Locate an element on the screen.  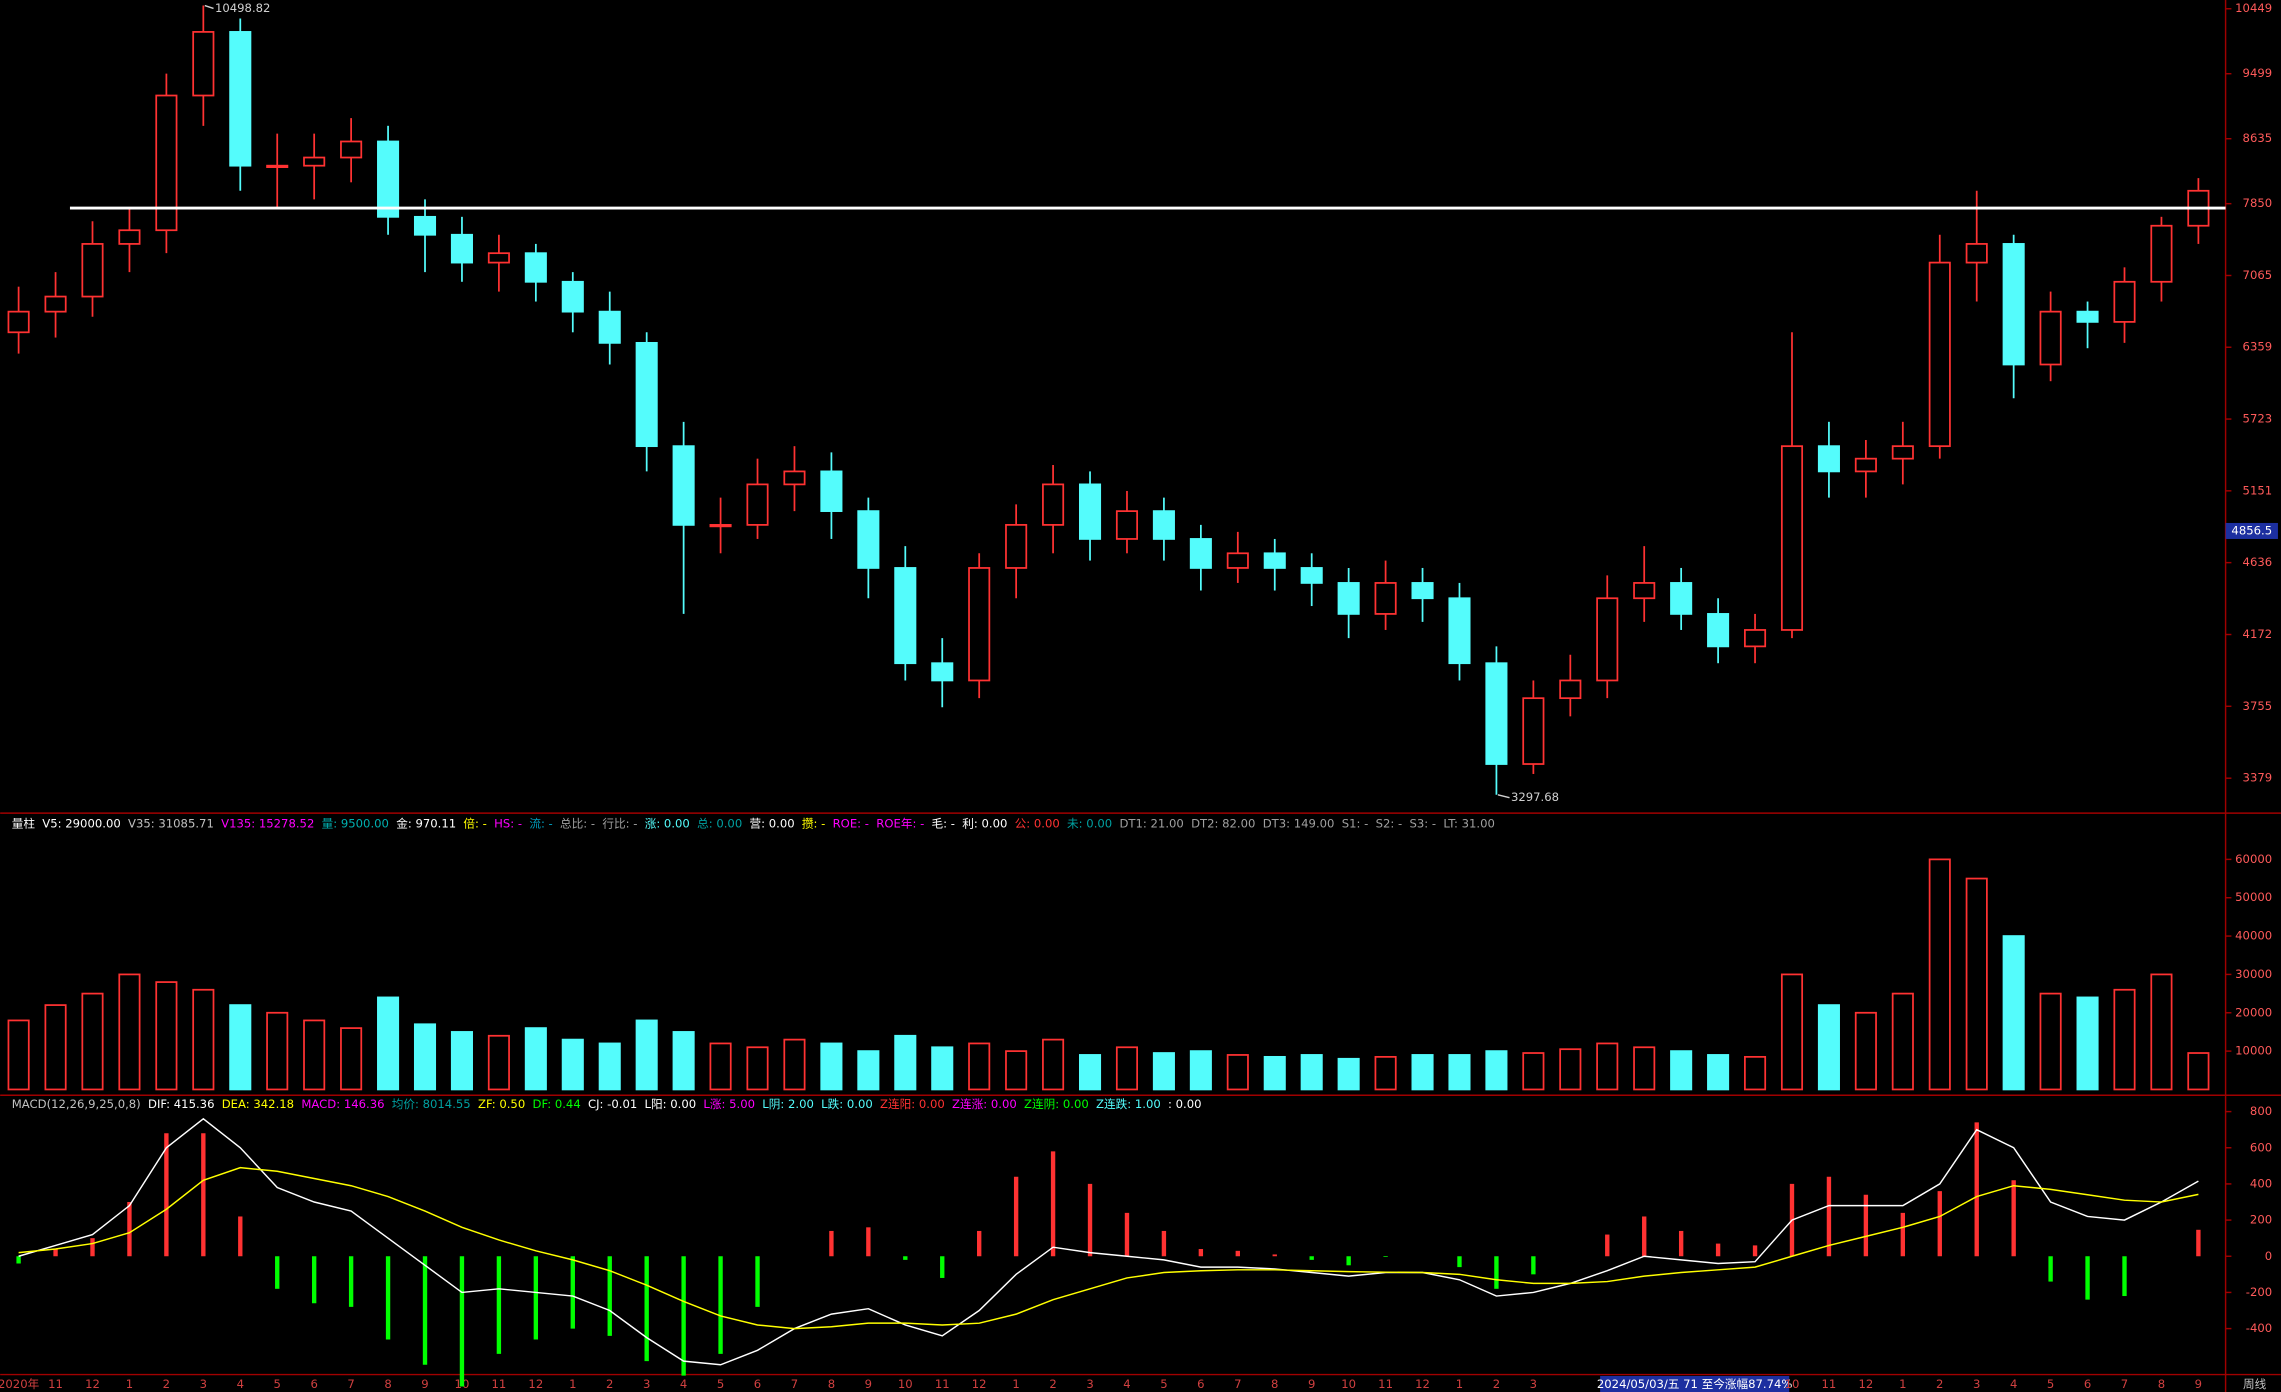
header-item: S3: - is located at coordinates (1422, 823).